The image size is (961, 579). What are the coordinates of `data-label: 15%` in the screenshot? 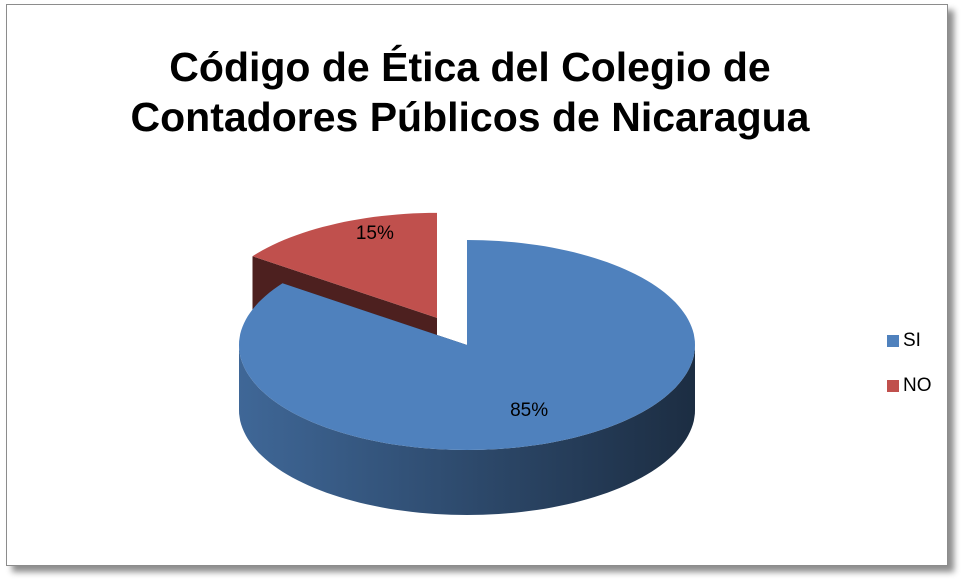 It's located at (375, 233).